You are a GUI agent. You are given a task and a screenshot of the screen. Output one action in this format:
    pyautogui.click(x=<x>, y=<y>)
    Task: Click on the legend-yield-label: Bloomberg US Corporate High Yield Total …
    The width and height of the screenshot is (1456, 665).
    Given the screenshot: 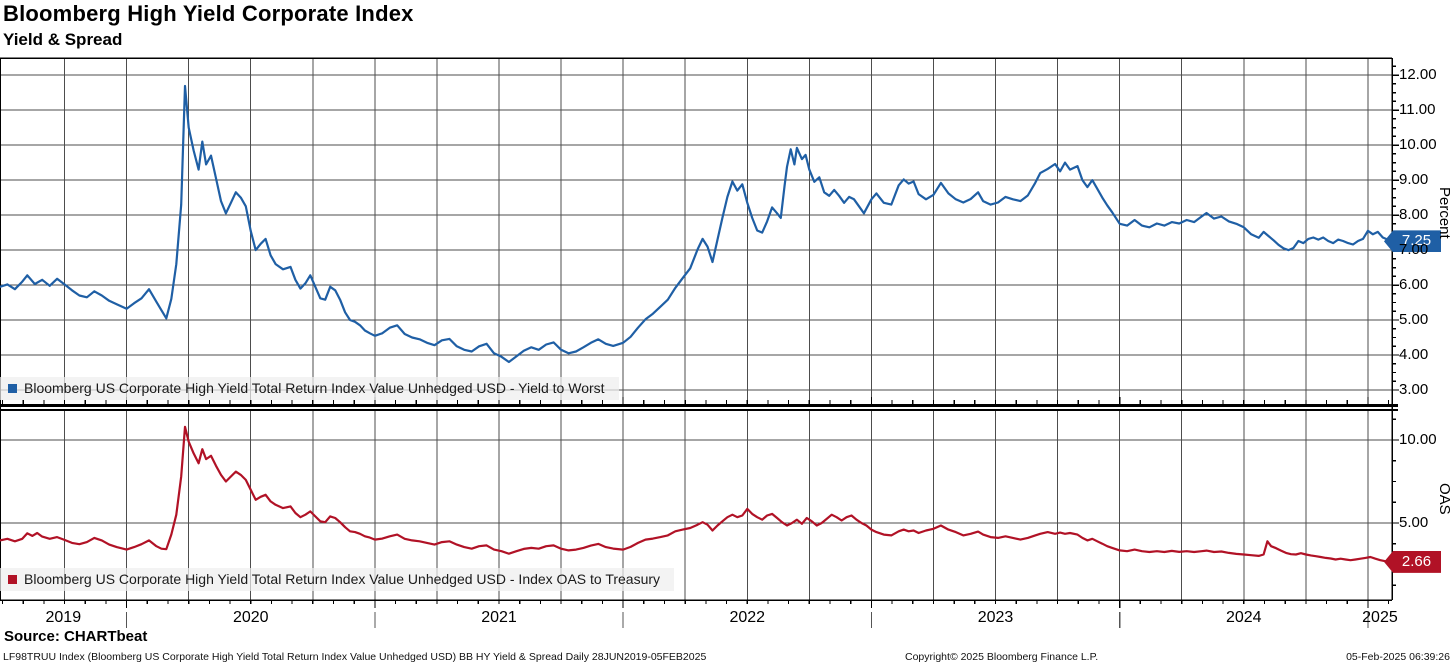 What is the action you would take?
    pyautogui.click(x=314, y=388)
    